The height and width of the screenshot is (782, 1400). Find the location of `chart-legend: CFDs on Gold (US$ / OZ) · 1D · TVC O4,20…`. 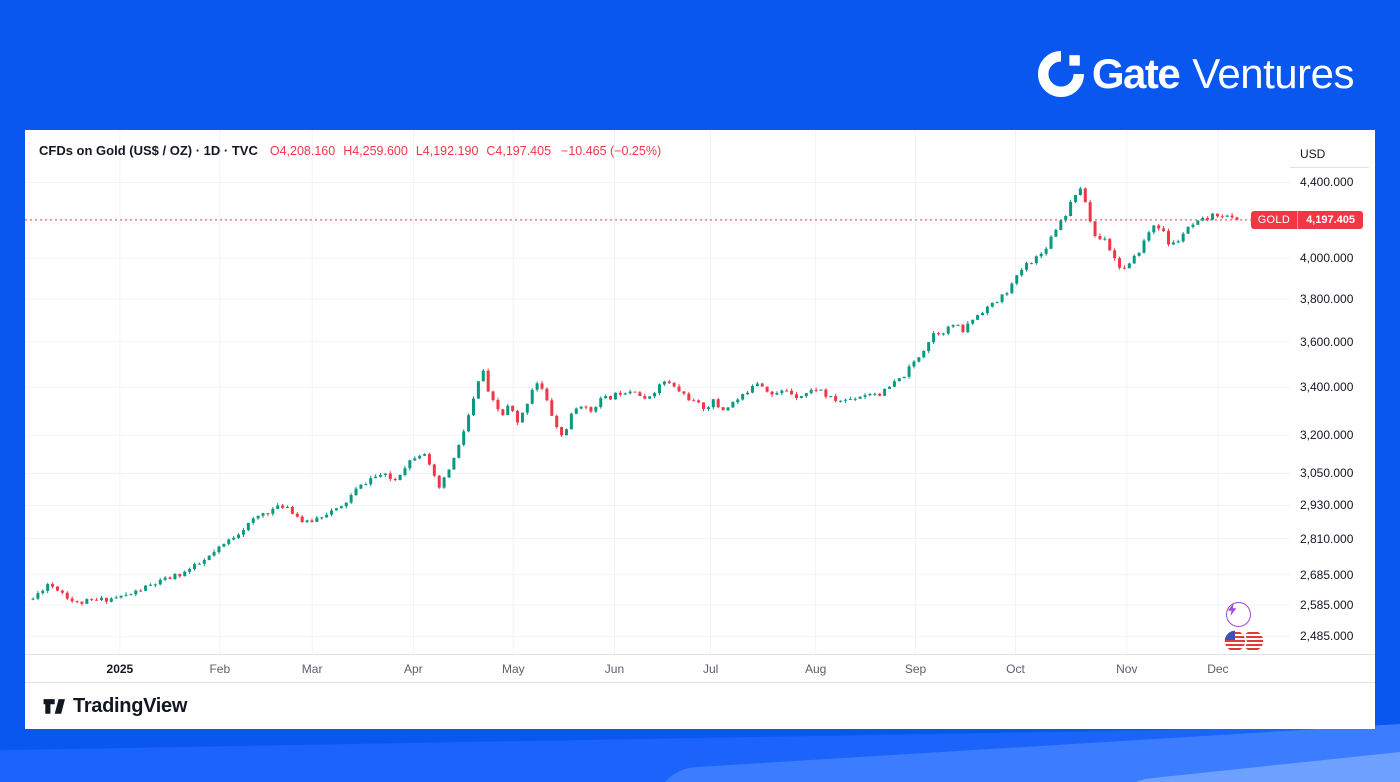

chart-legend: CFDs on Gold (US$ / OZ) · 1D · TVC O4,20… is located at coordinates (350, 150).